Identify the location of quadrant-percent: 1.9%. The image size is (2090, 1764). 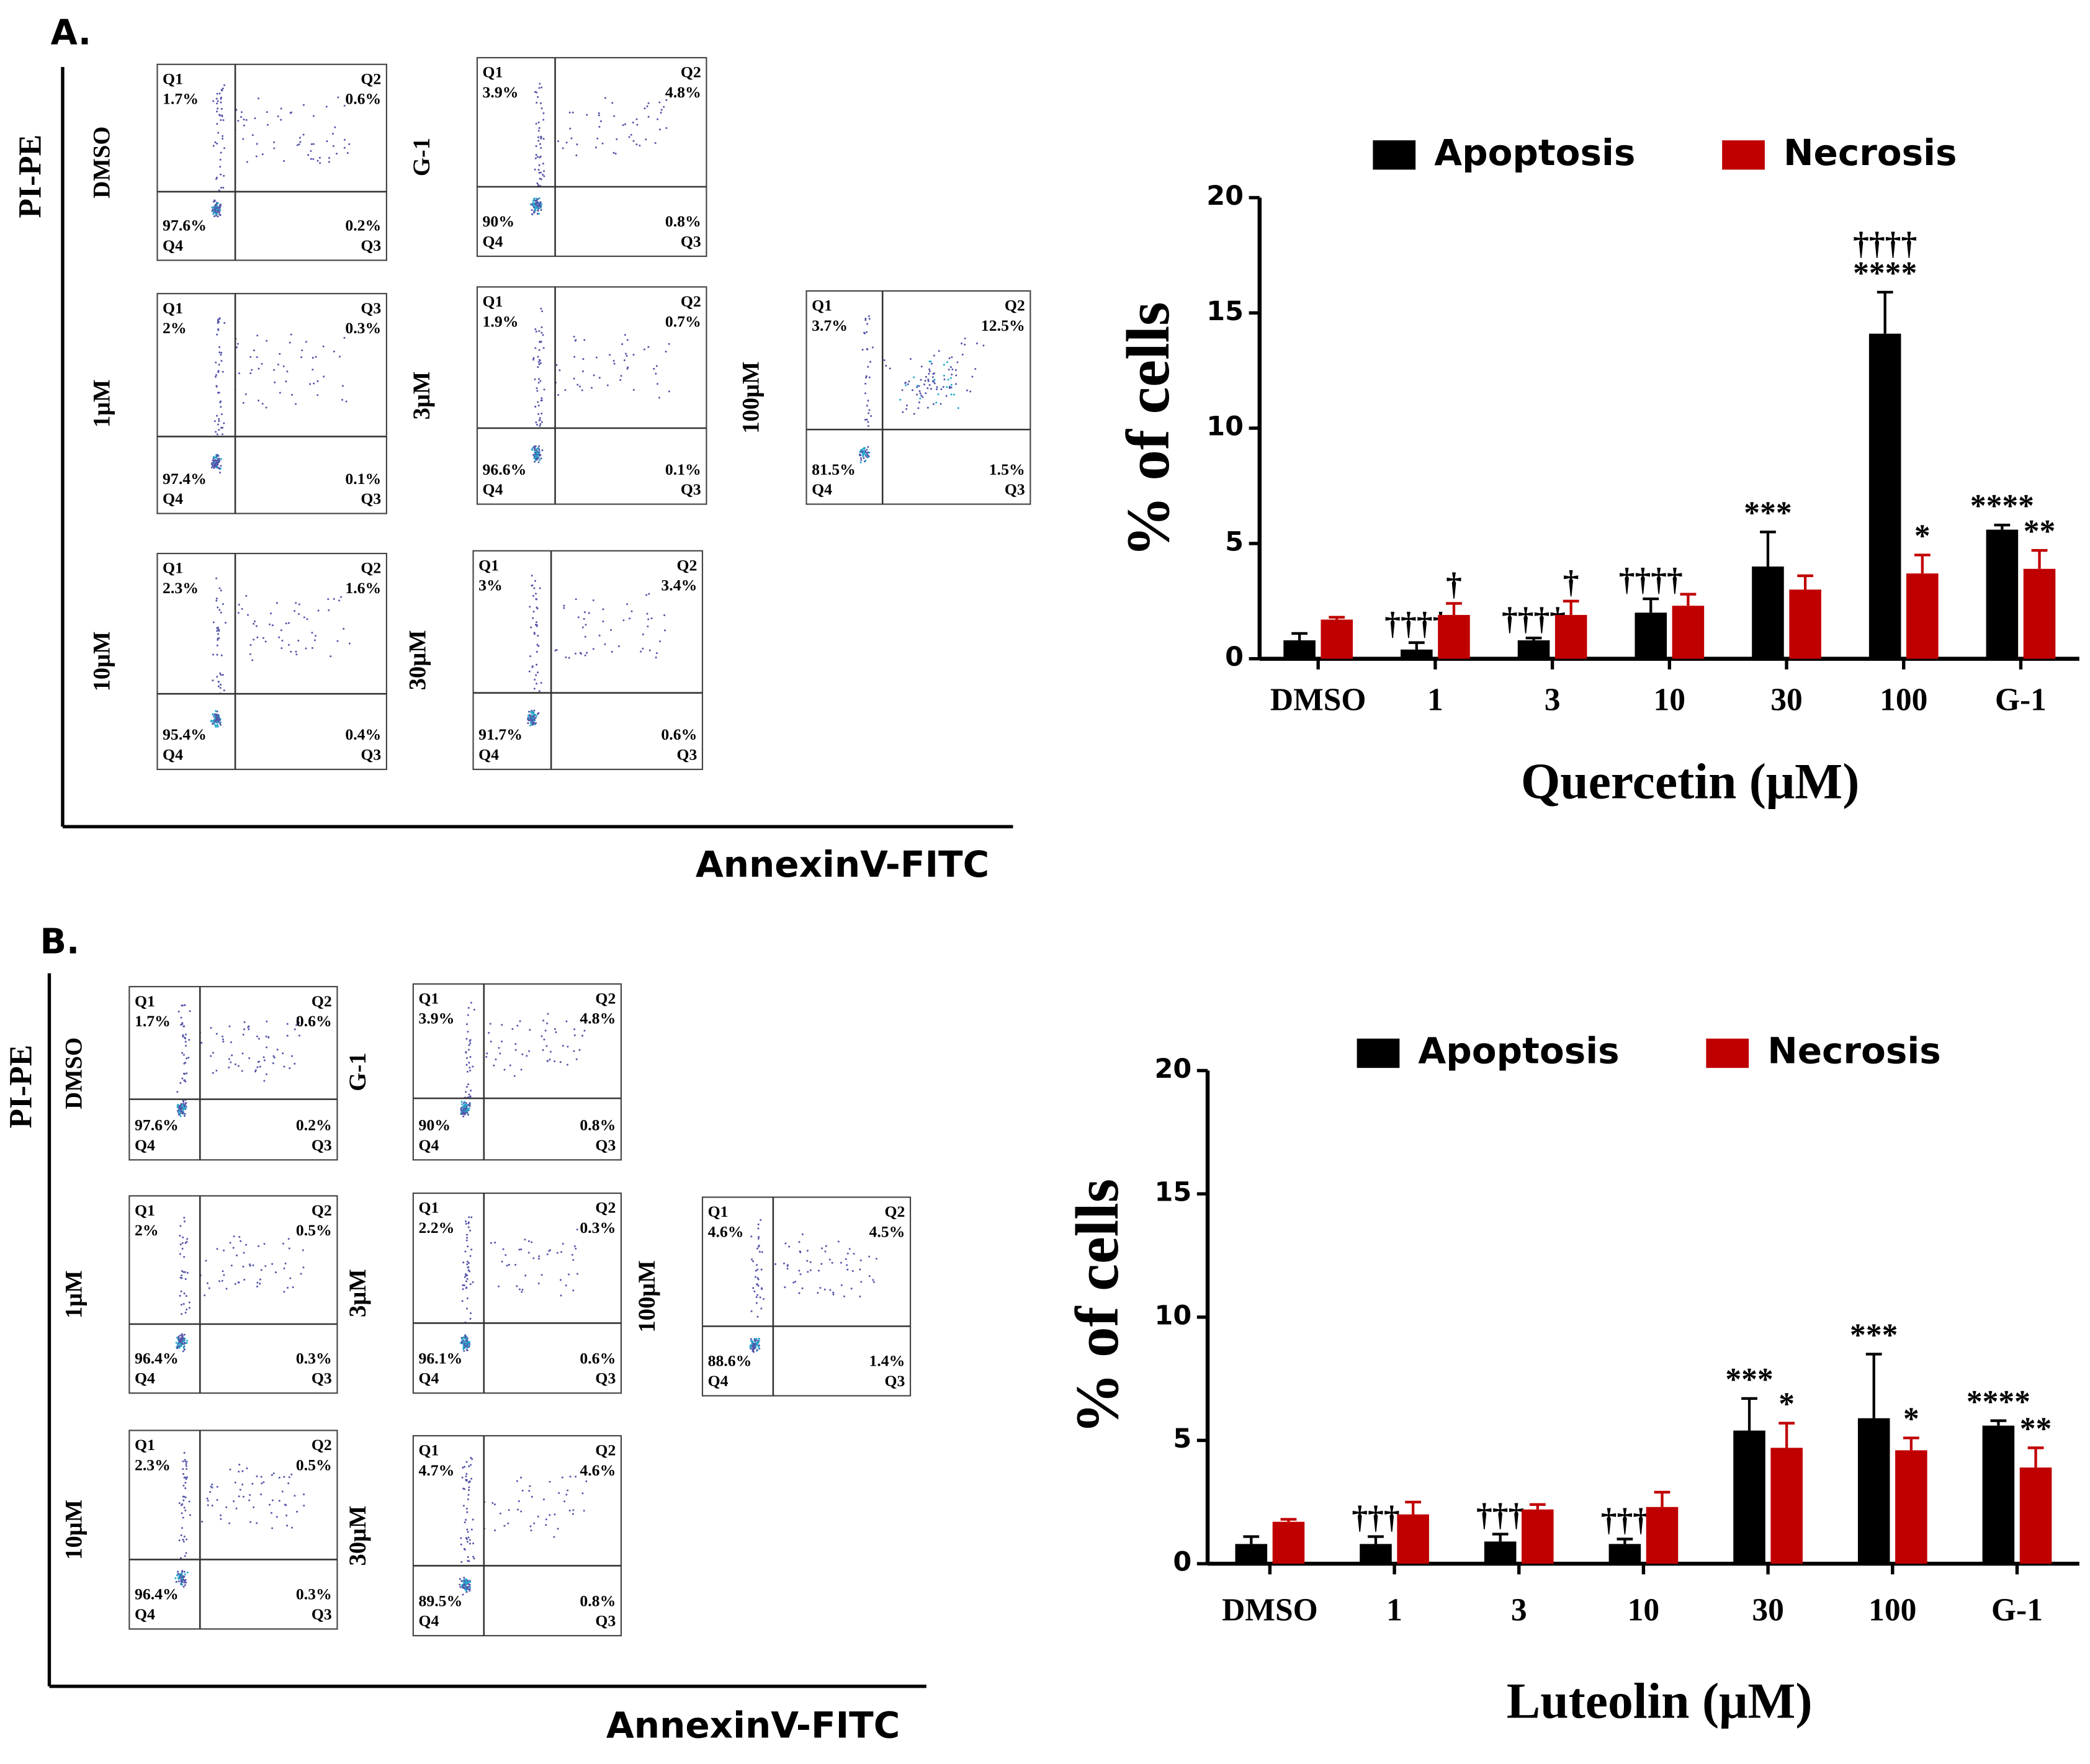
(501, 321).